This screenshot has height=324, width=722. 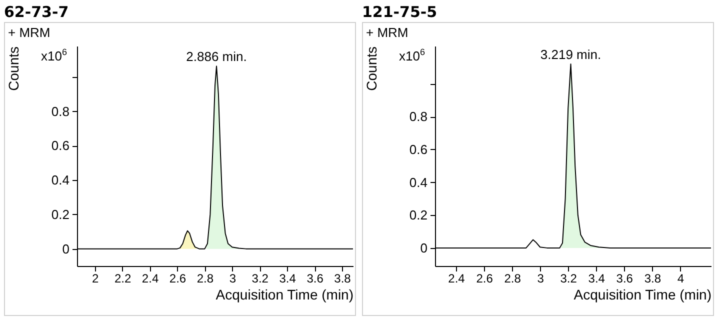 What do you see at coordinates (37, 12) in the screenshot?
I see `chart-title: 62-73-7` at bounding box center [37, 12].